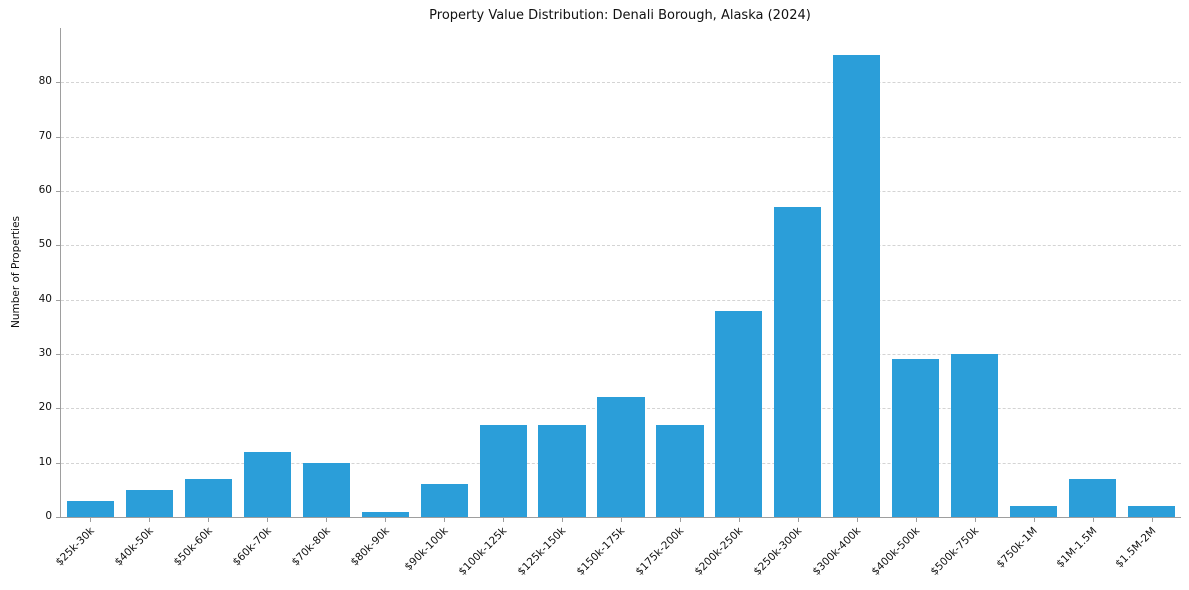 Image resolution: width=1189 pixels, height=590 pixels. I want to click on x-tick-label: $250k-300k, so click(778, 551).